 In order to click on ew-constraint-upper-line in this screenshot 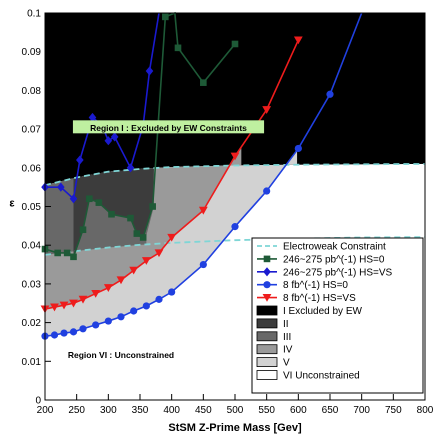, I will do `click(235, 175)`.